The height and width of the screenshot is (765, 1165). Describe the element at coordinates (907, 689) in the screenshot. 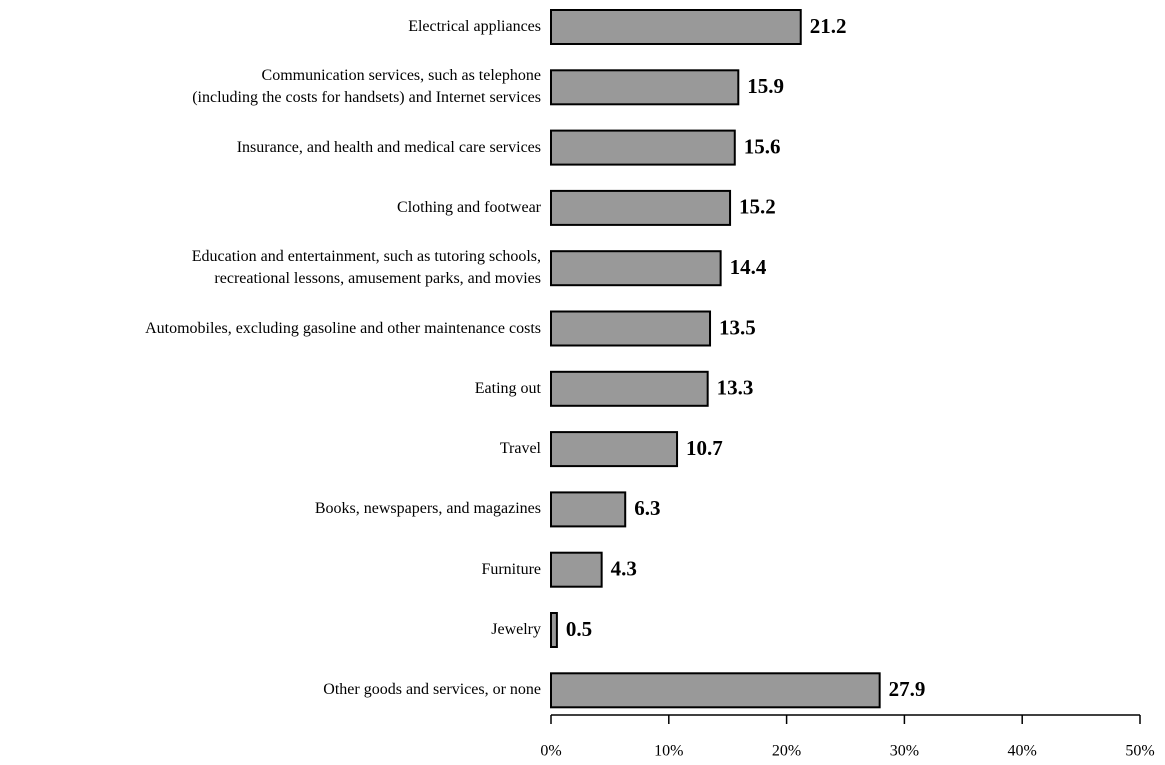

I see `value-label: 27.9` at that location.